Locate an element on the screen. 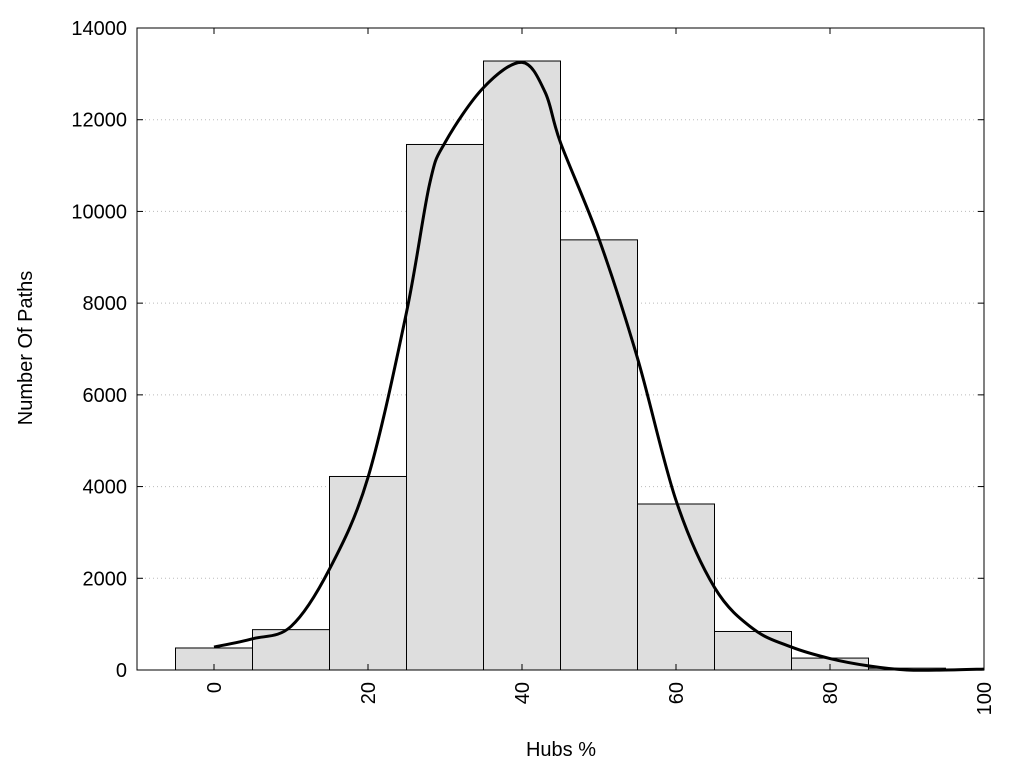 The height and width of the screenshot is (768, 1024). y-tick-label: 6000 is located at coordinates (105, 396).